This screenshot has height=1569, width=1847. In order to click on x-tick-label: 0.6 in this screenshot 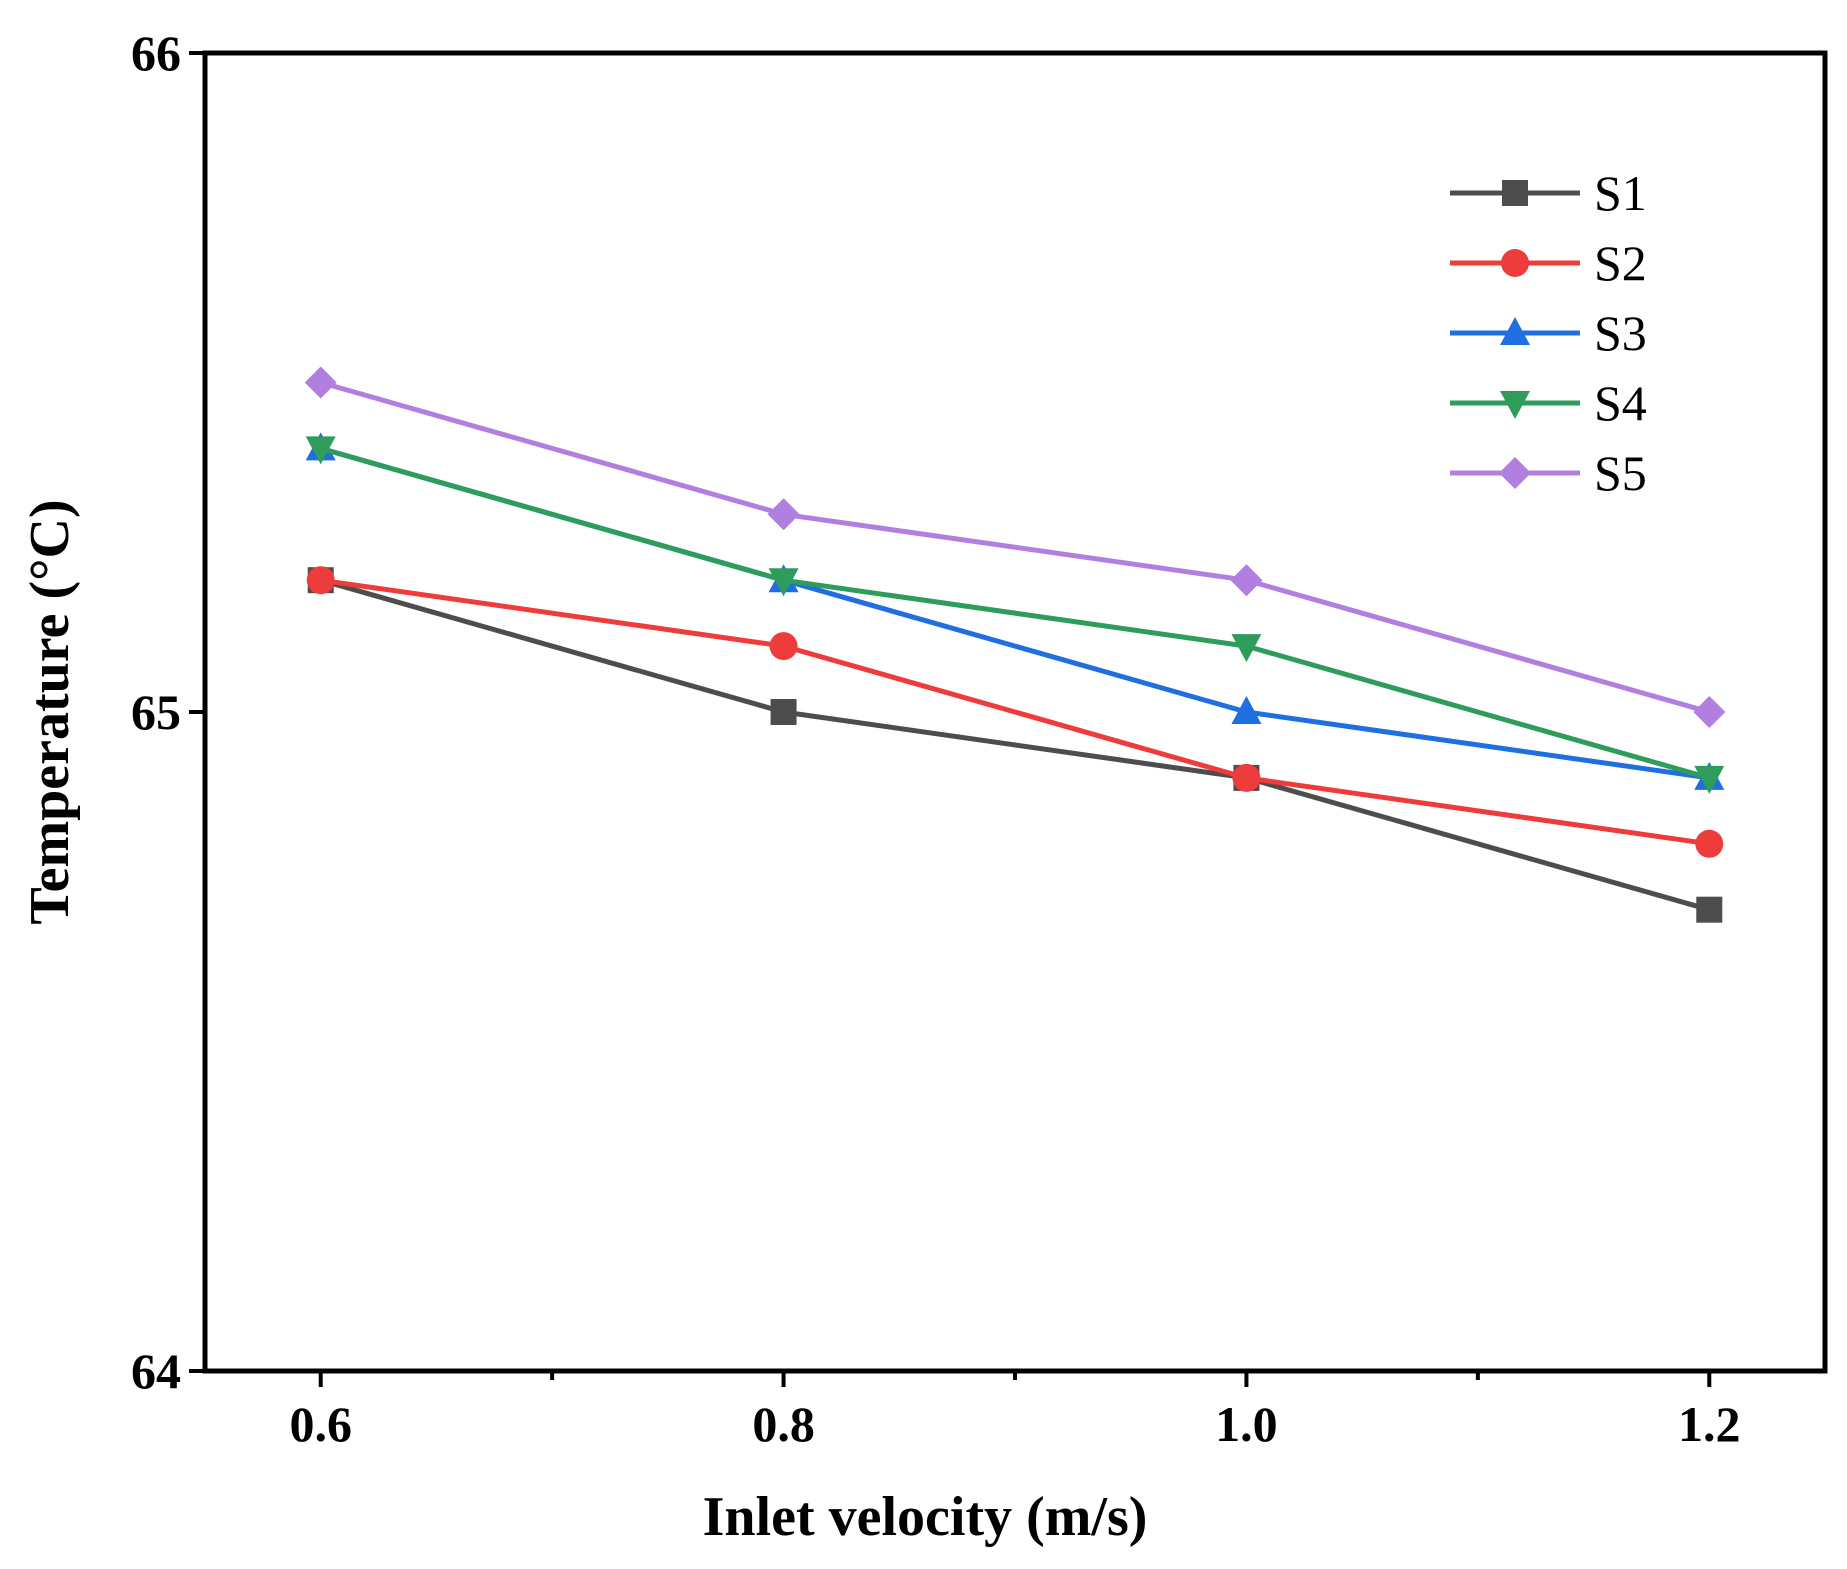, I will do `click(320, 1424)`.